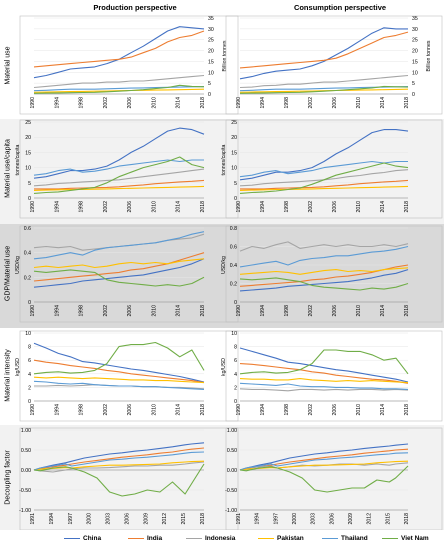 This screenshot has width=444, height=550. What do you see at coordinates (235, 348) in the screenshot?
I see `panel-8-ytick-label: 8` at bounding box center [235, 348].